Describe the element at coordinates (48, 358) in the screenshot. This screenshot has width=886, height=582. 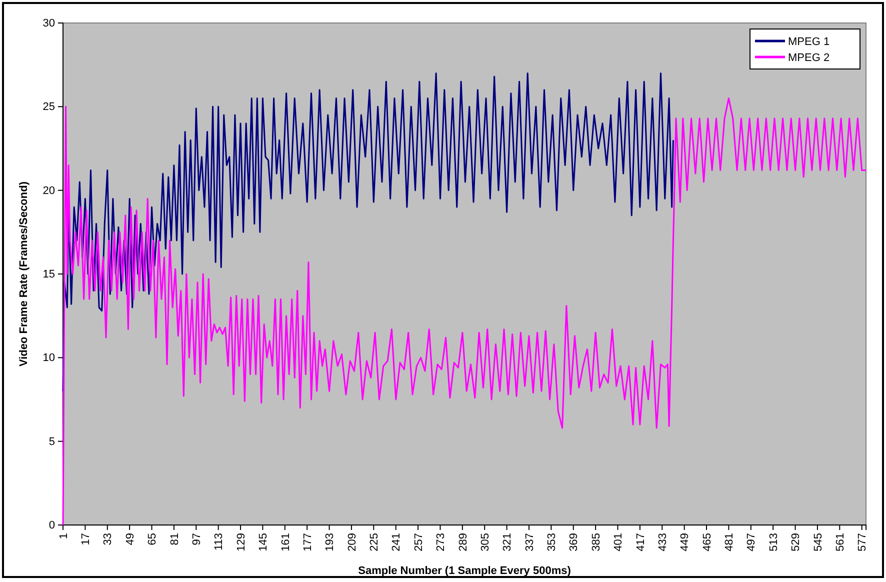
I see `y-tick-label: 10` at that location.